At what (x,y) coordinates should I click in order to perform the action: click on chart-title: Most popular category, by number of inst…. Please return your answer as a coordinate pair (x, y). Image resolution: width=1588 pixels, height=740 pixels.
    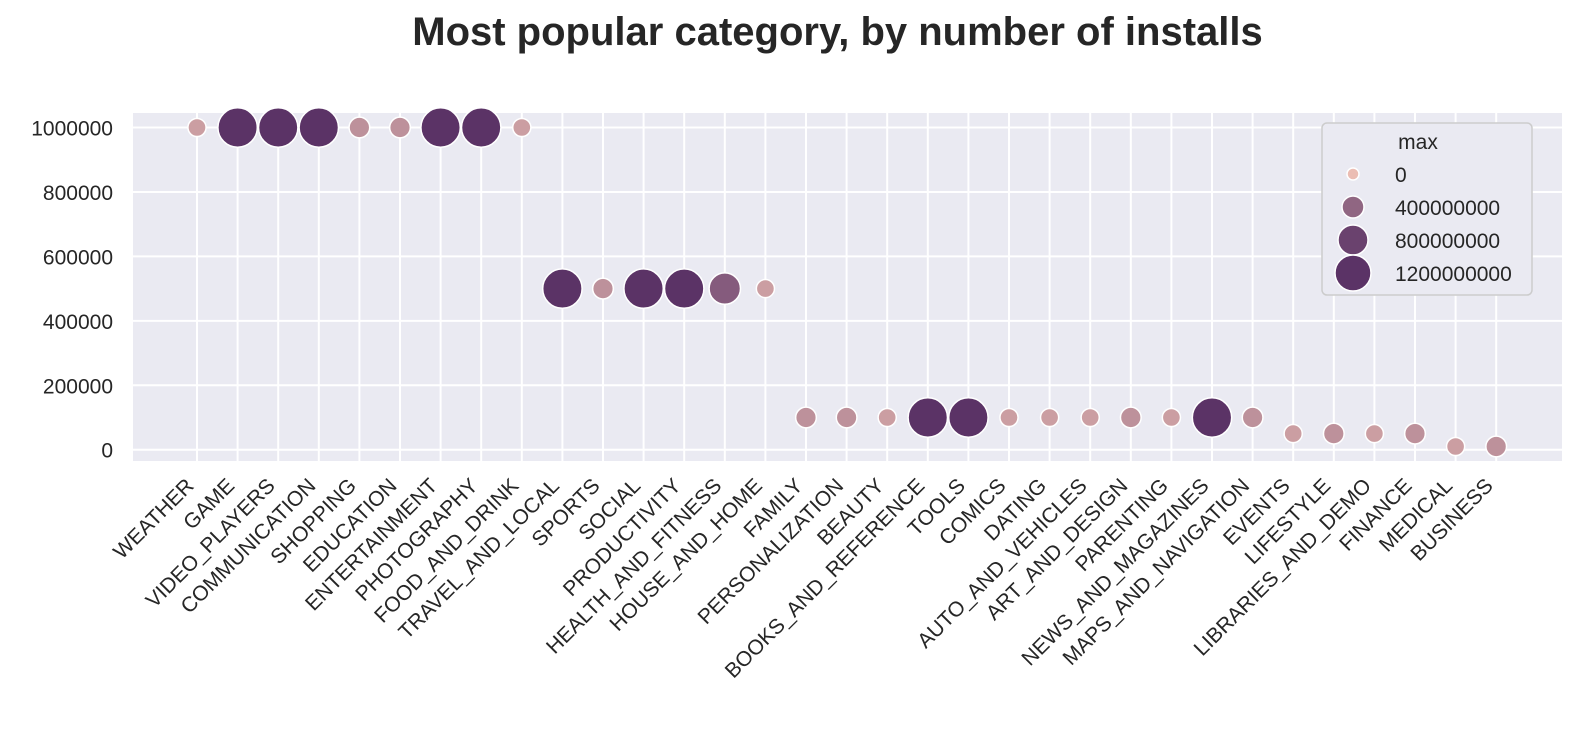
    Looking at the image, I should click on (837, 32).